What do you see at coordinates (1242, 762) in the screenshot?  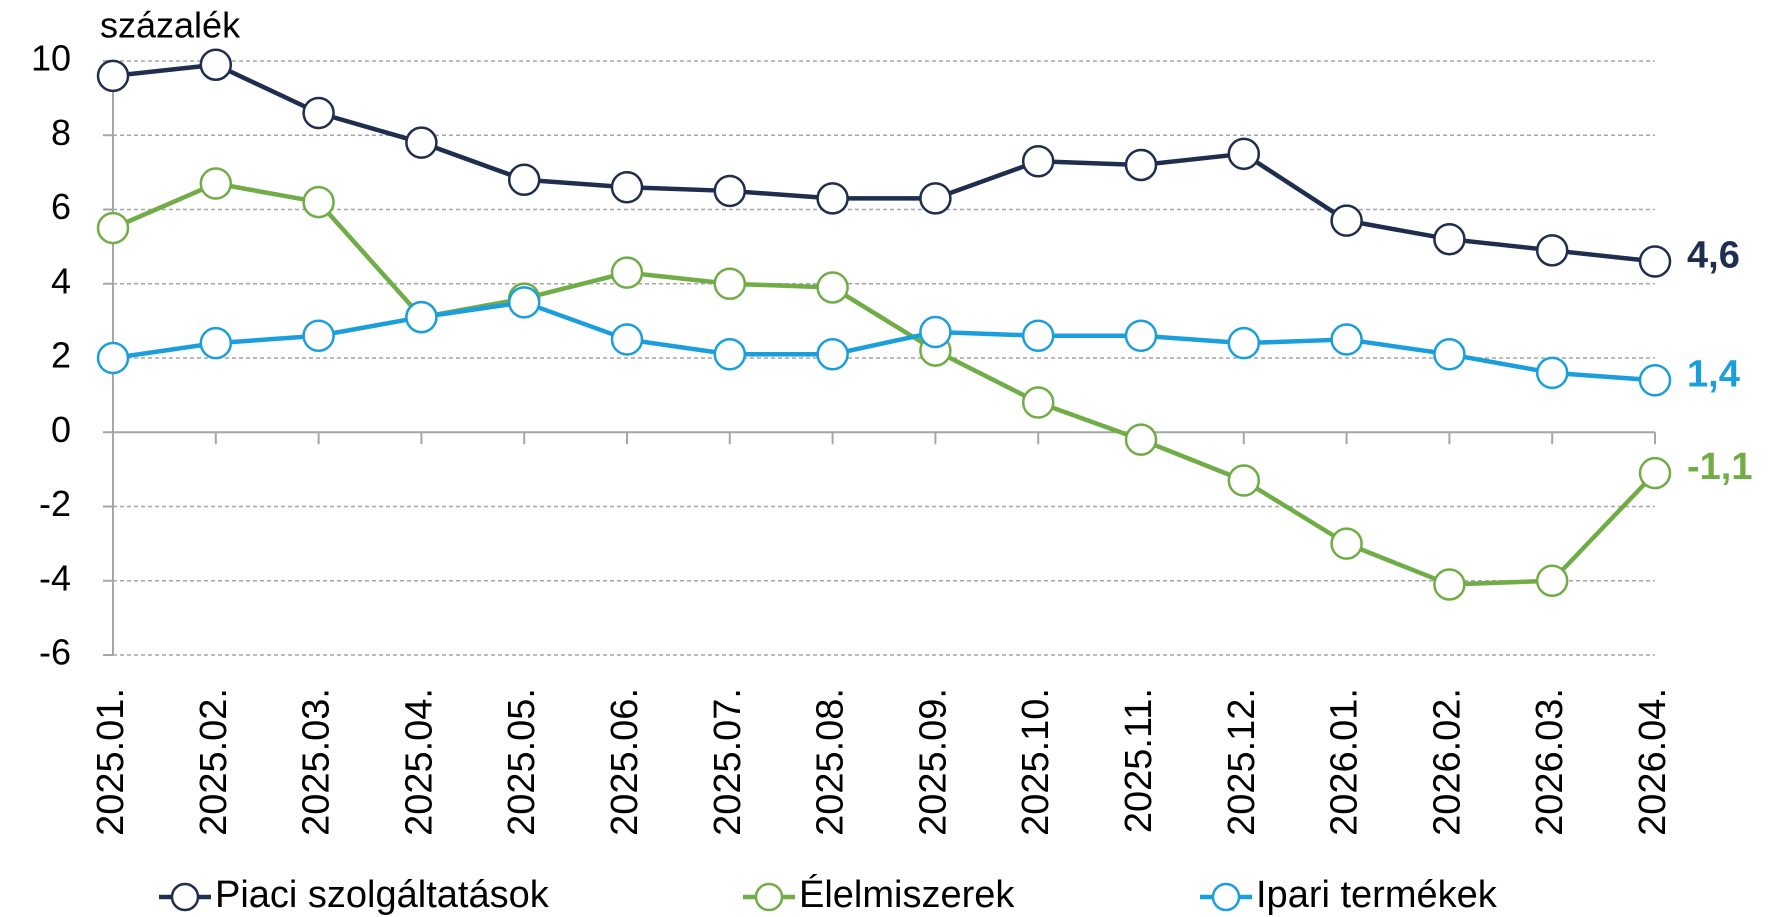 I see `x-tick-label: 2025.12.` at bounding box center [1242, 762].